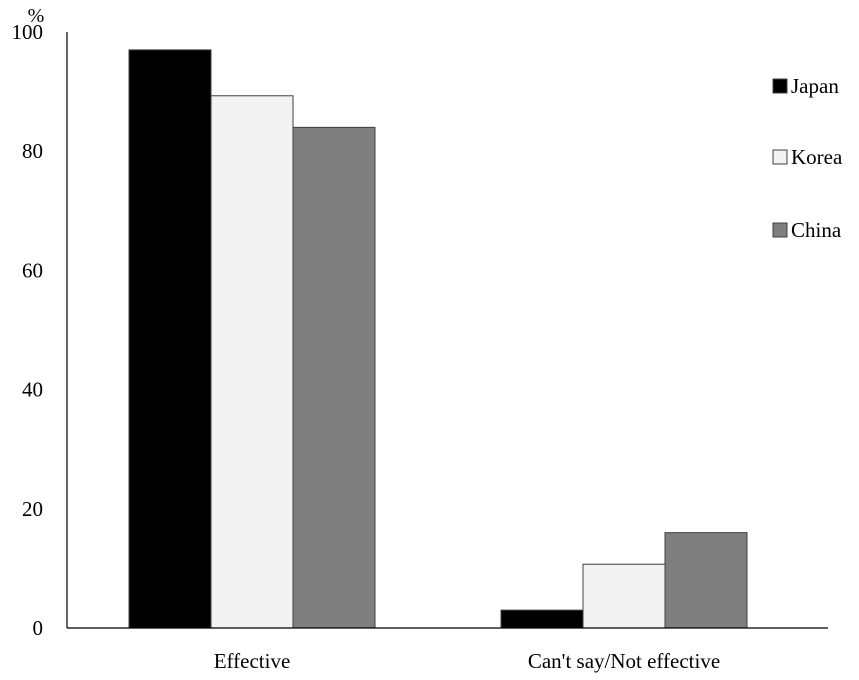 Image resolution: width=859 pixels, height=680 pixels. What do you see at coordinates (32, 270) in the screenshot?
I see `y-tick-label: 60` at bounding box center [32, 270].